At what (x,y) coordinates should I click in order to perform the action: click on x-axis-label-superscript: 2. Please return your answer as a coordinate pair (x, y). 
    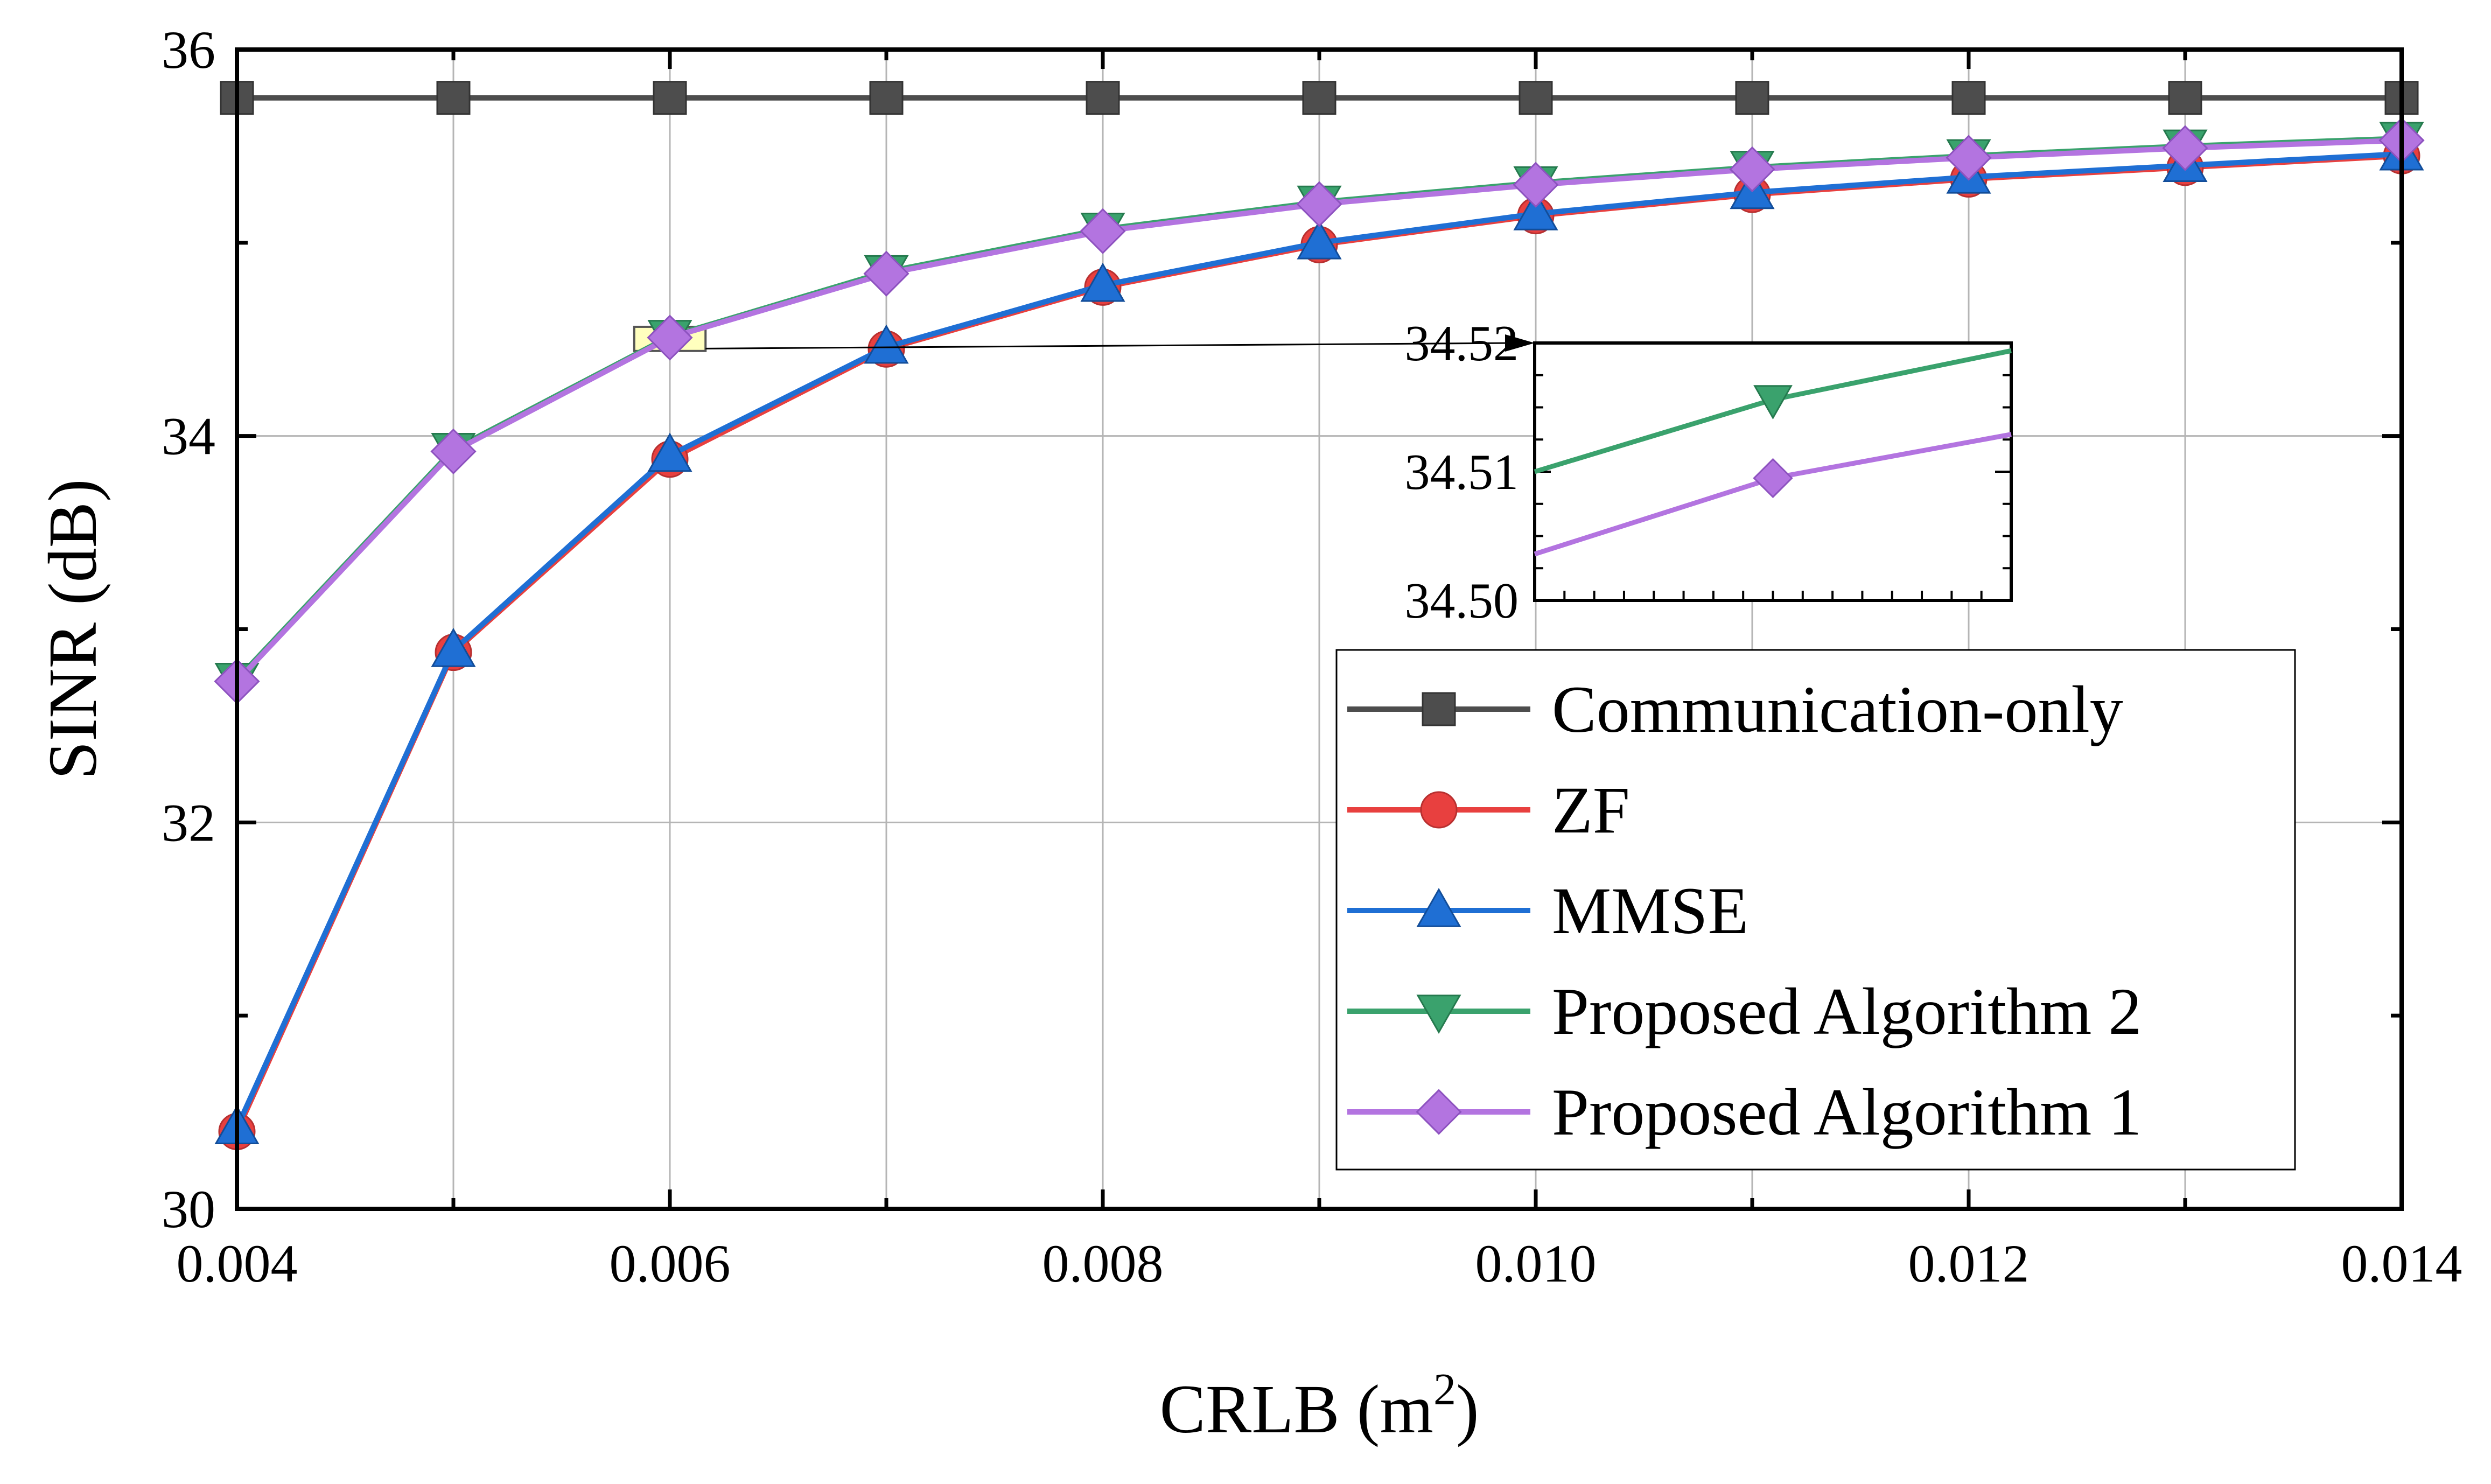
    Looking at the image, I should click on (1444, 1389).